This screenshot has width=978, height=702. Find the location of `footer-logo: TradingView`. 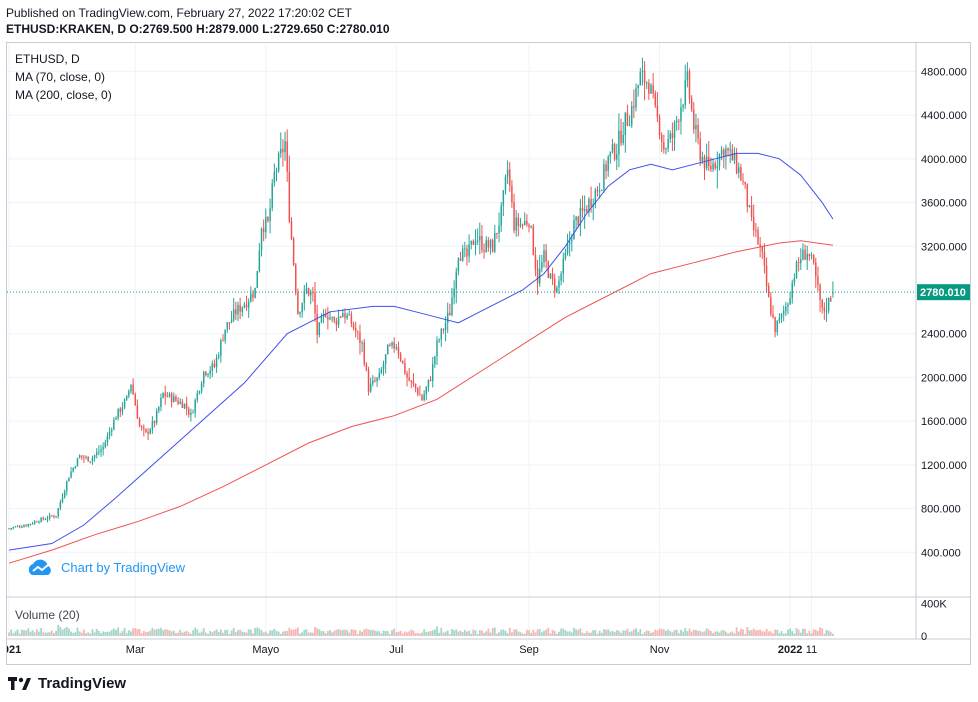

footer-logo: TradingView is located at coordinates (67, 683).